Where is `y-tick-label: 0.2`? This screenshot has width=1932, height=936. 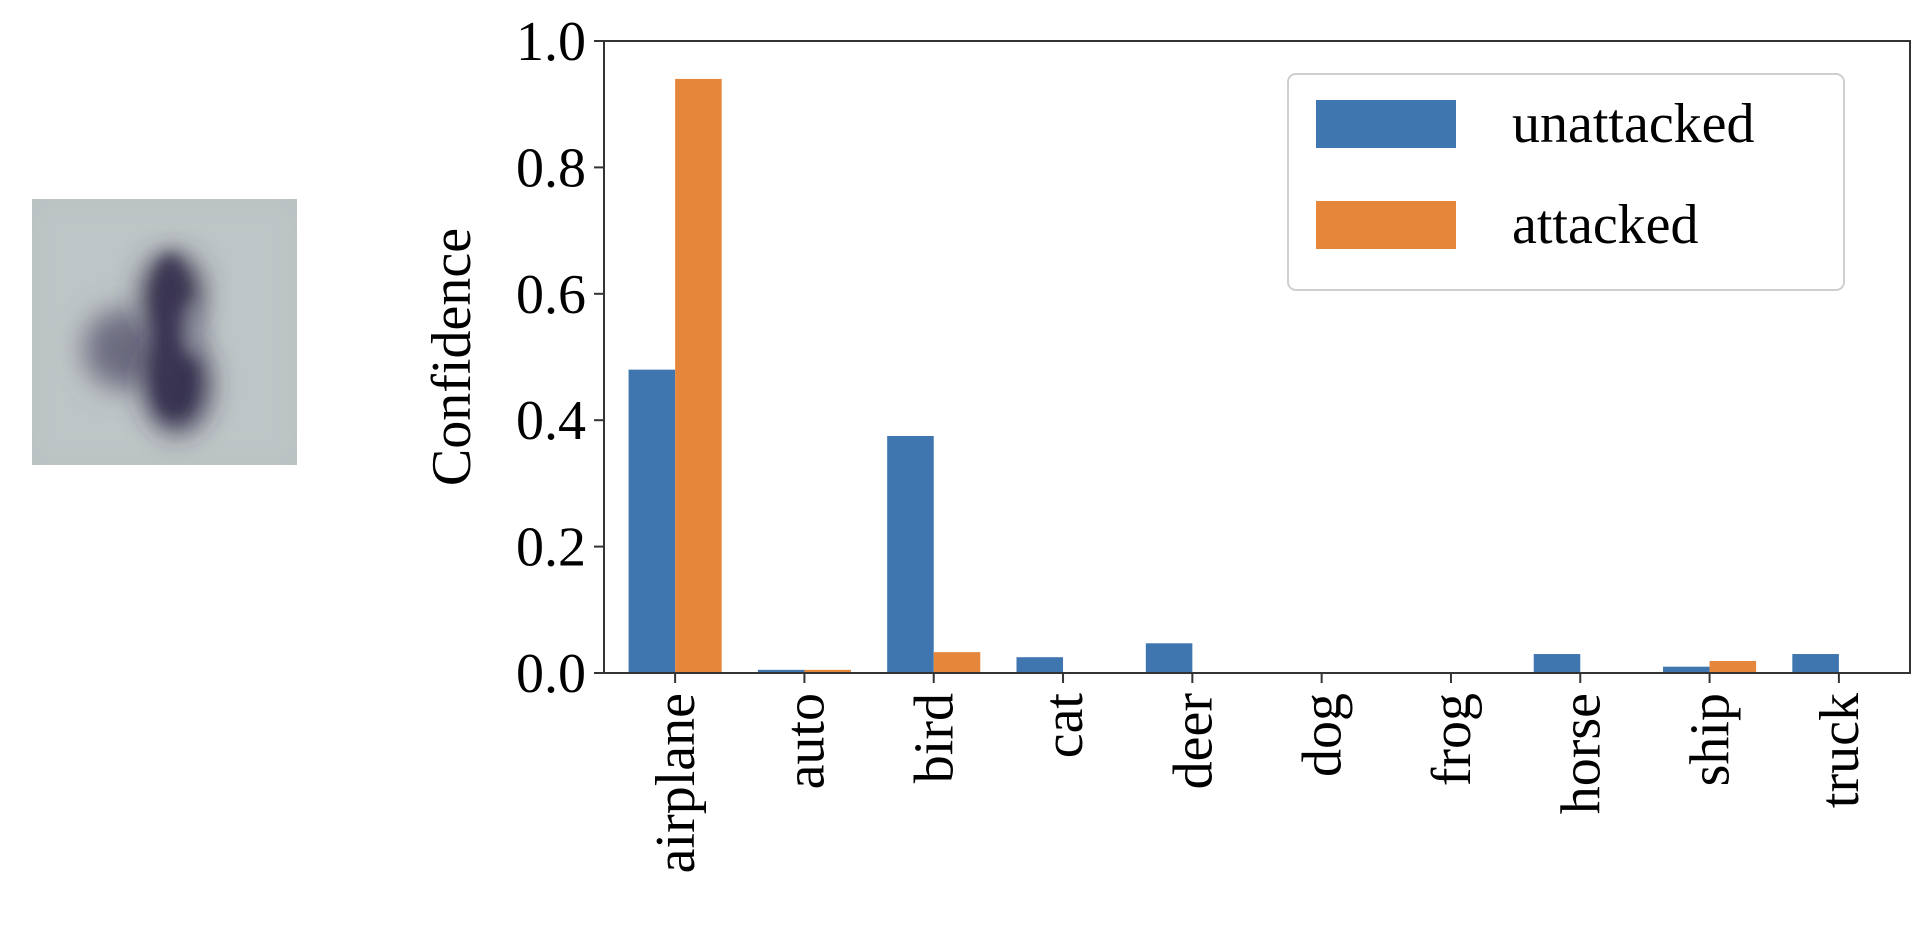
y-tick-label: 0.2 is located at coordinates (551, 548).